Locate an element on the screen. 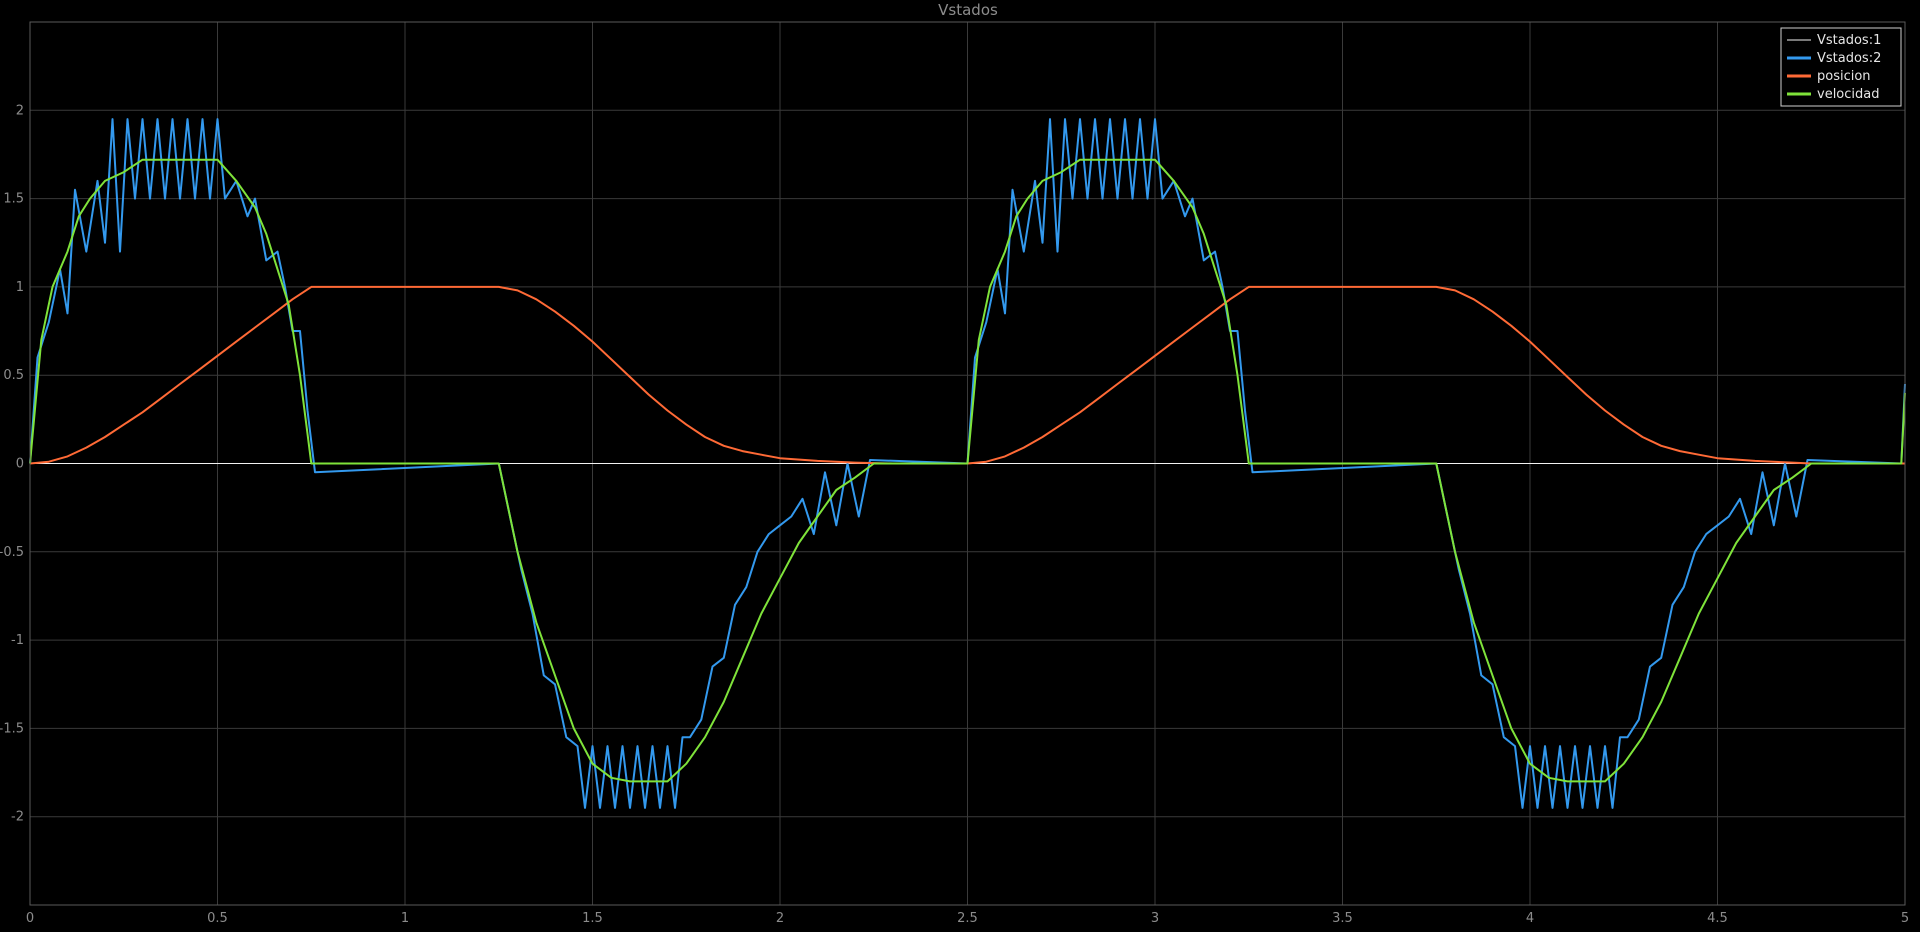  chart-title: Vstados is located at coordinates (968, 10).